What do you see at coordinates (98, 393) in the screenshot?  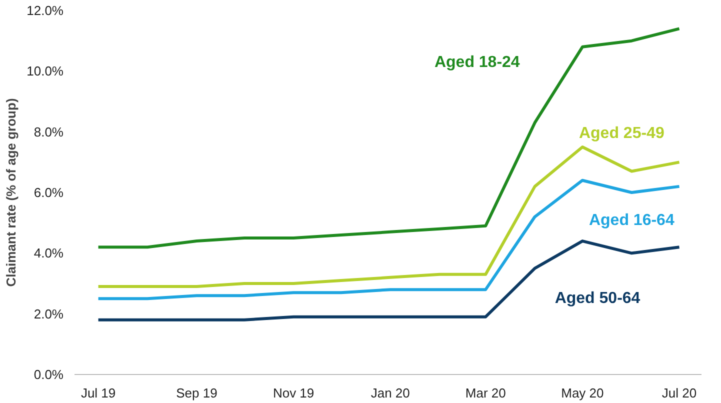 I see `x-tick-label: Jul 19` at bounding box center [98, 393].